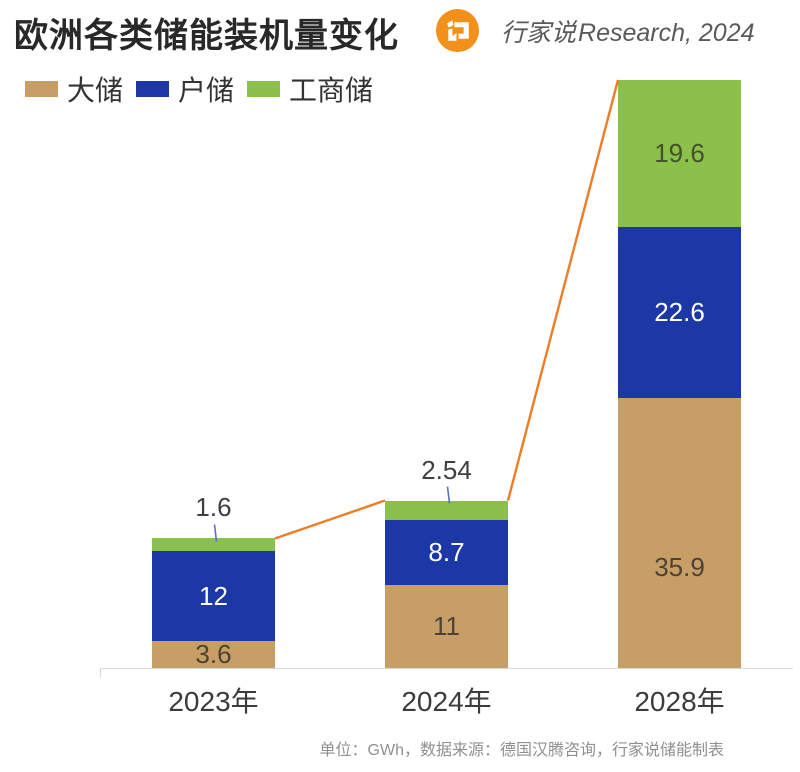 The image size is (800, 772). Describe the element at coordinates (679, 701) in the screenshot. I see `x-axis-label-2028年: 2028年` at that location.